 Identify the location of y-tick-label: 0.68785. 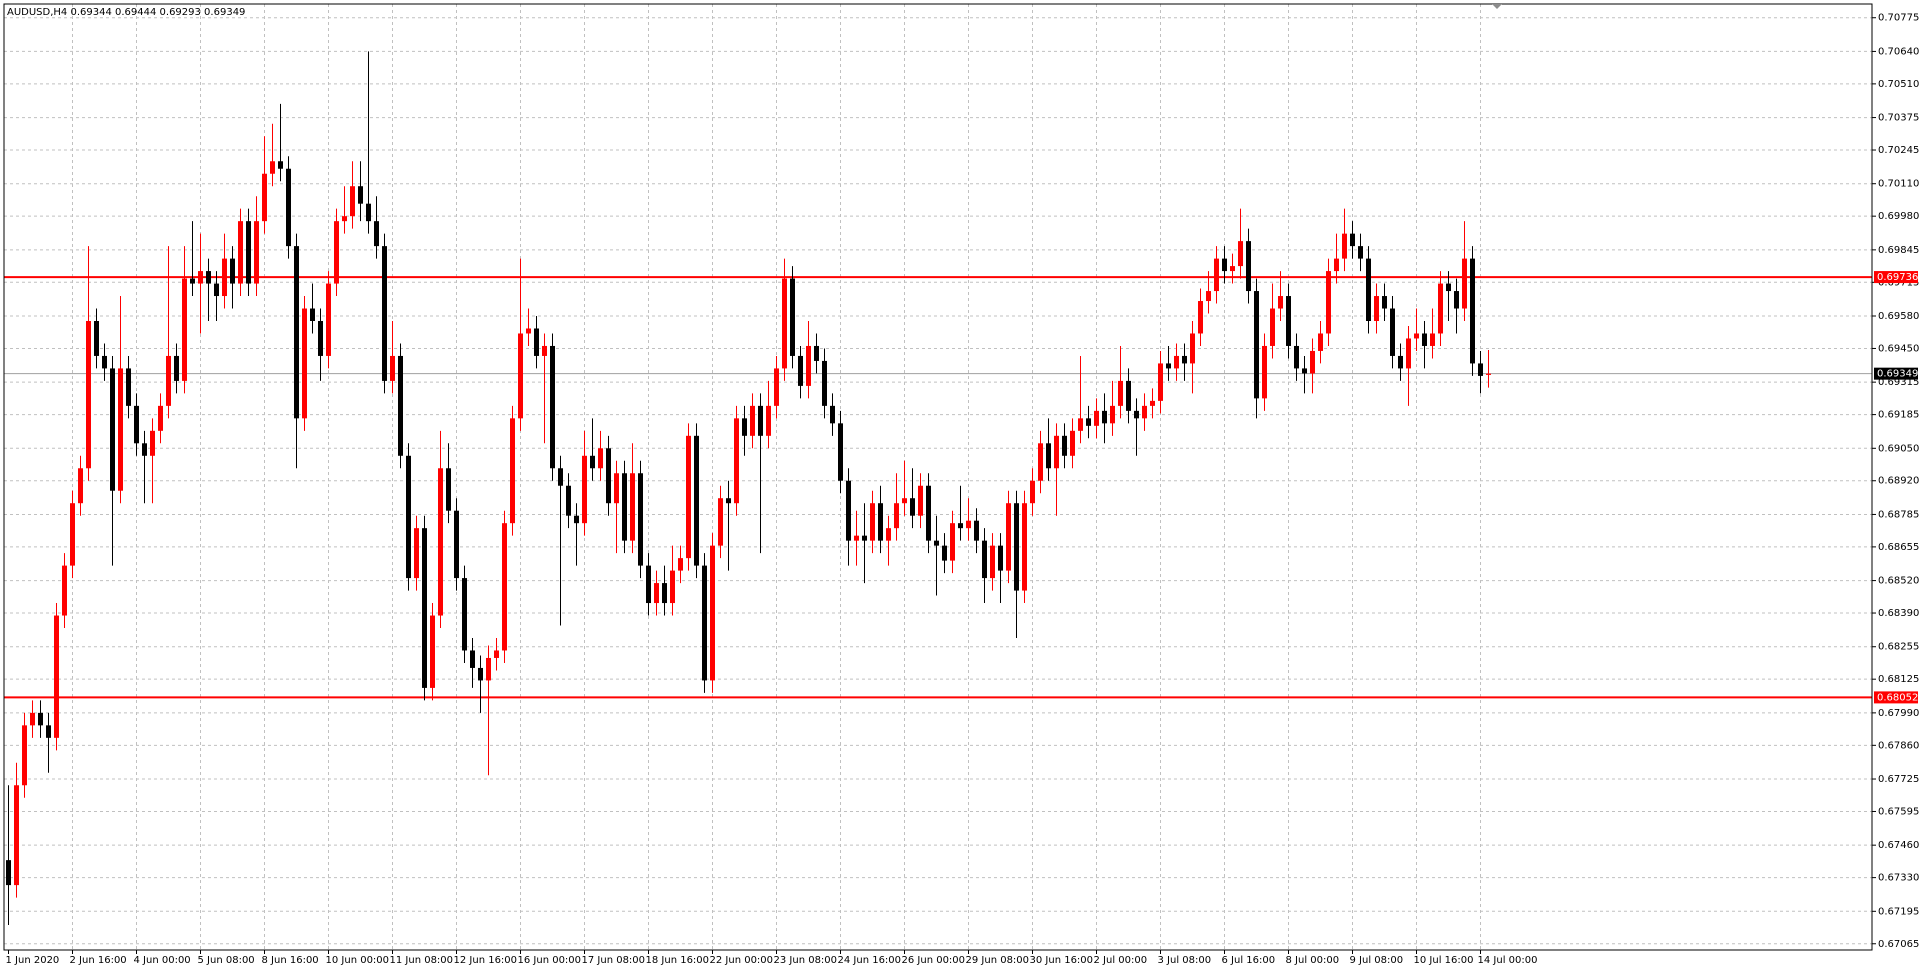
(1898, 514).